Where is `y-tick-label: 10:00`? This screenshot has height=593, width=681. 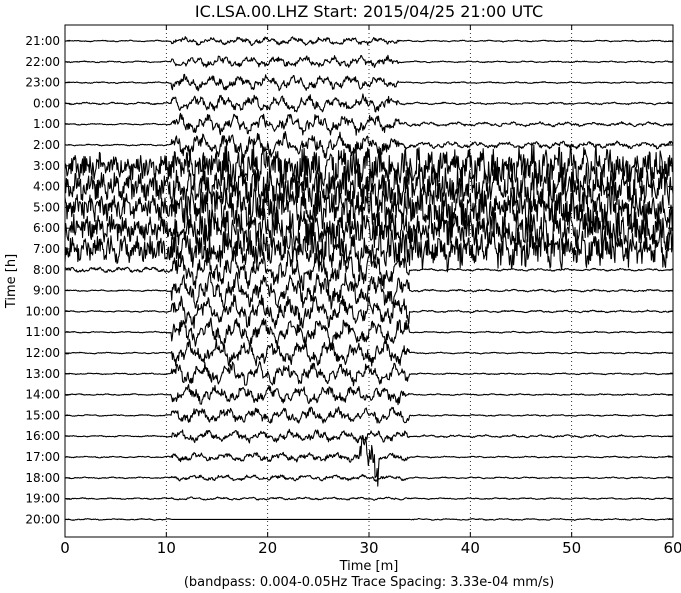 y-tick-label: 10:00 is located at coordinates (42, 311).